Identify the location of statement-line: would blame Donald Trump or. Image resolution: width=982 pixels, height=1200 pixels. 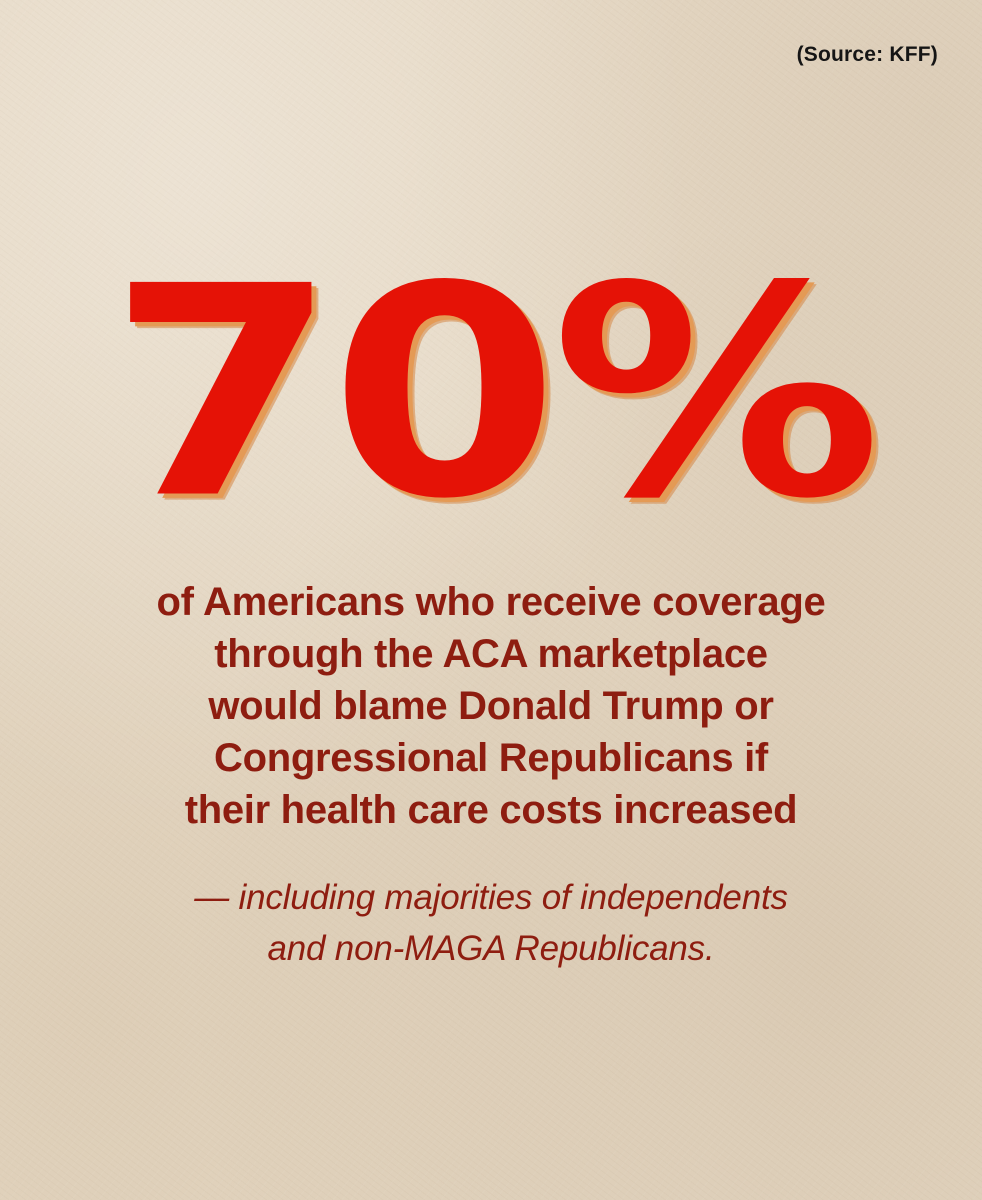
(491, 706).